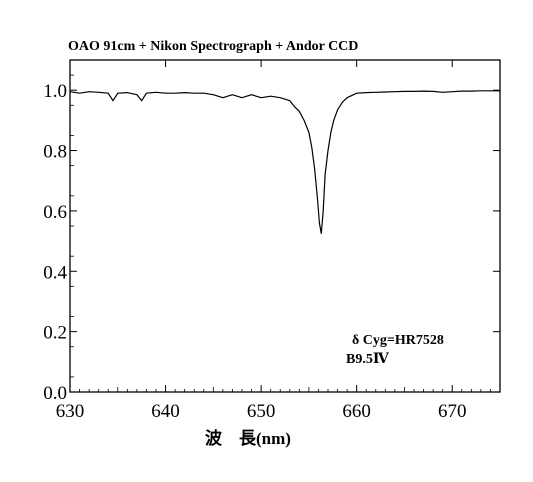 The height and width of the screenshot is (482, 533). Describe the element at coordinates (398, 340) in the screenshot. I see `annotation-star-name: δ Cyg=HR7528` at that location.